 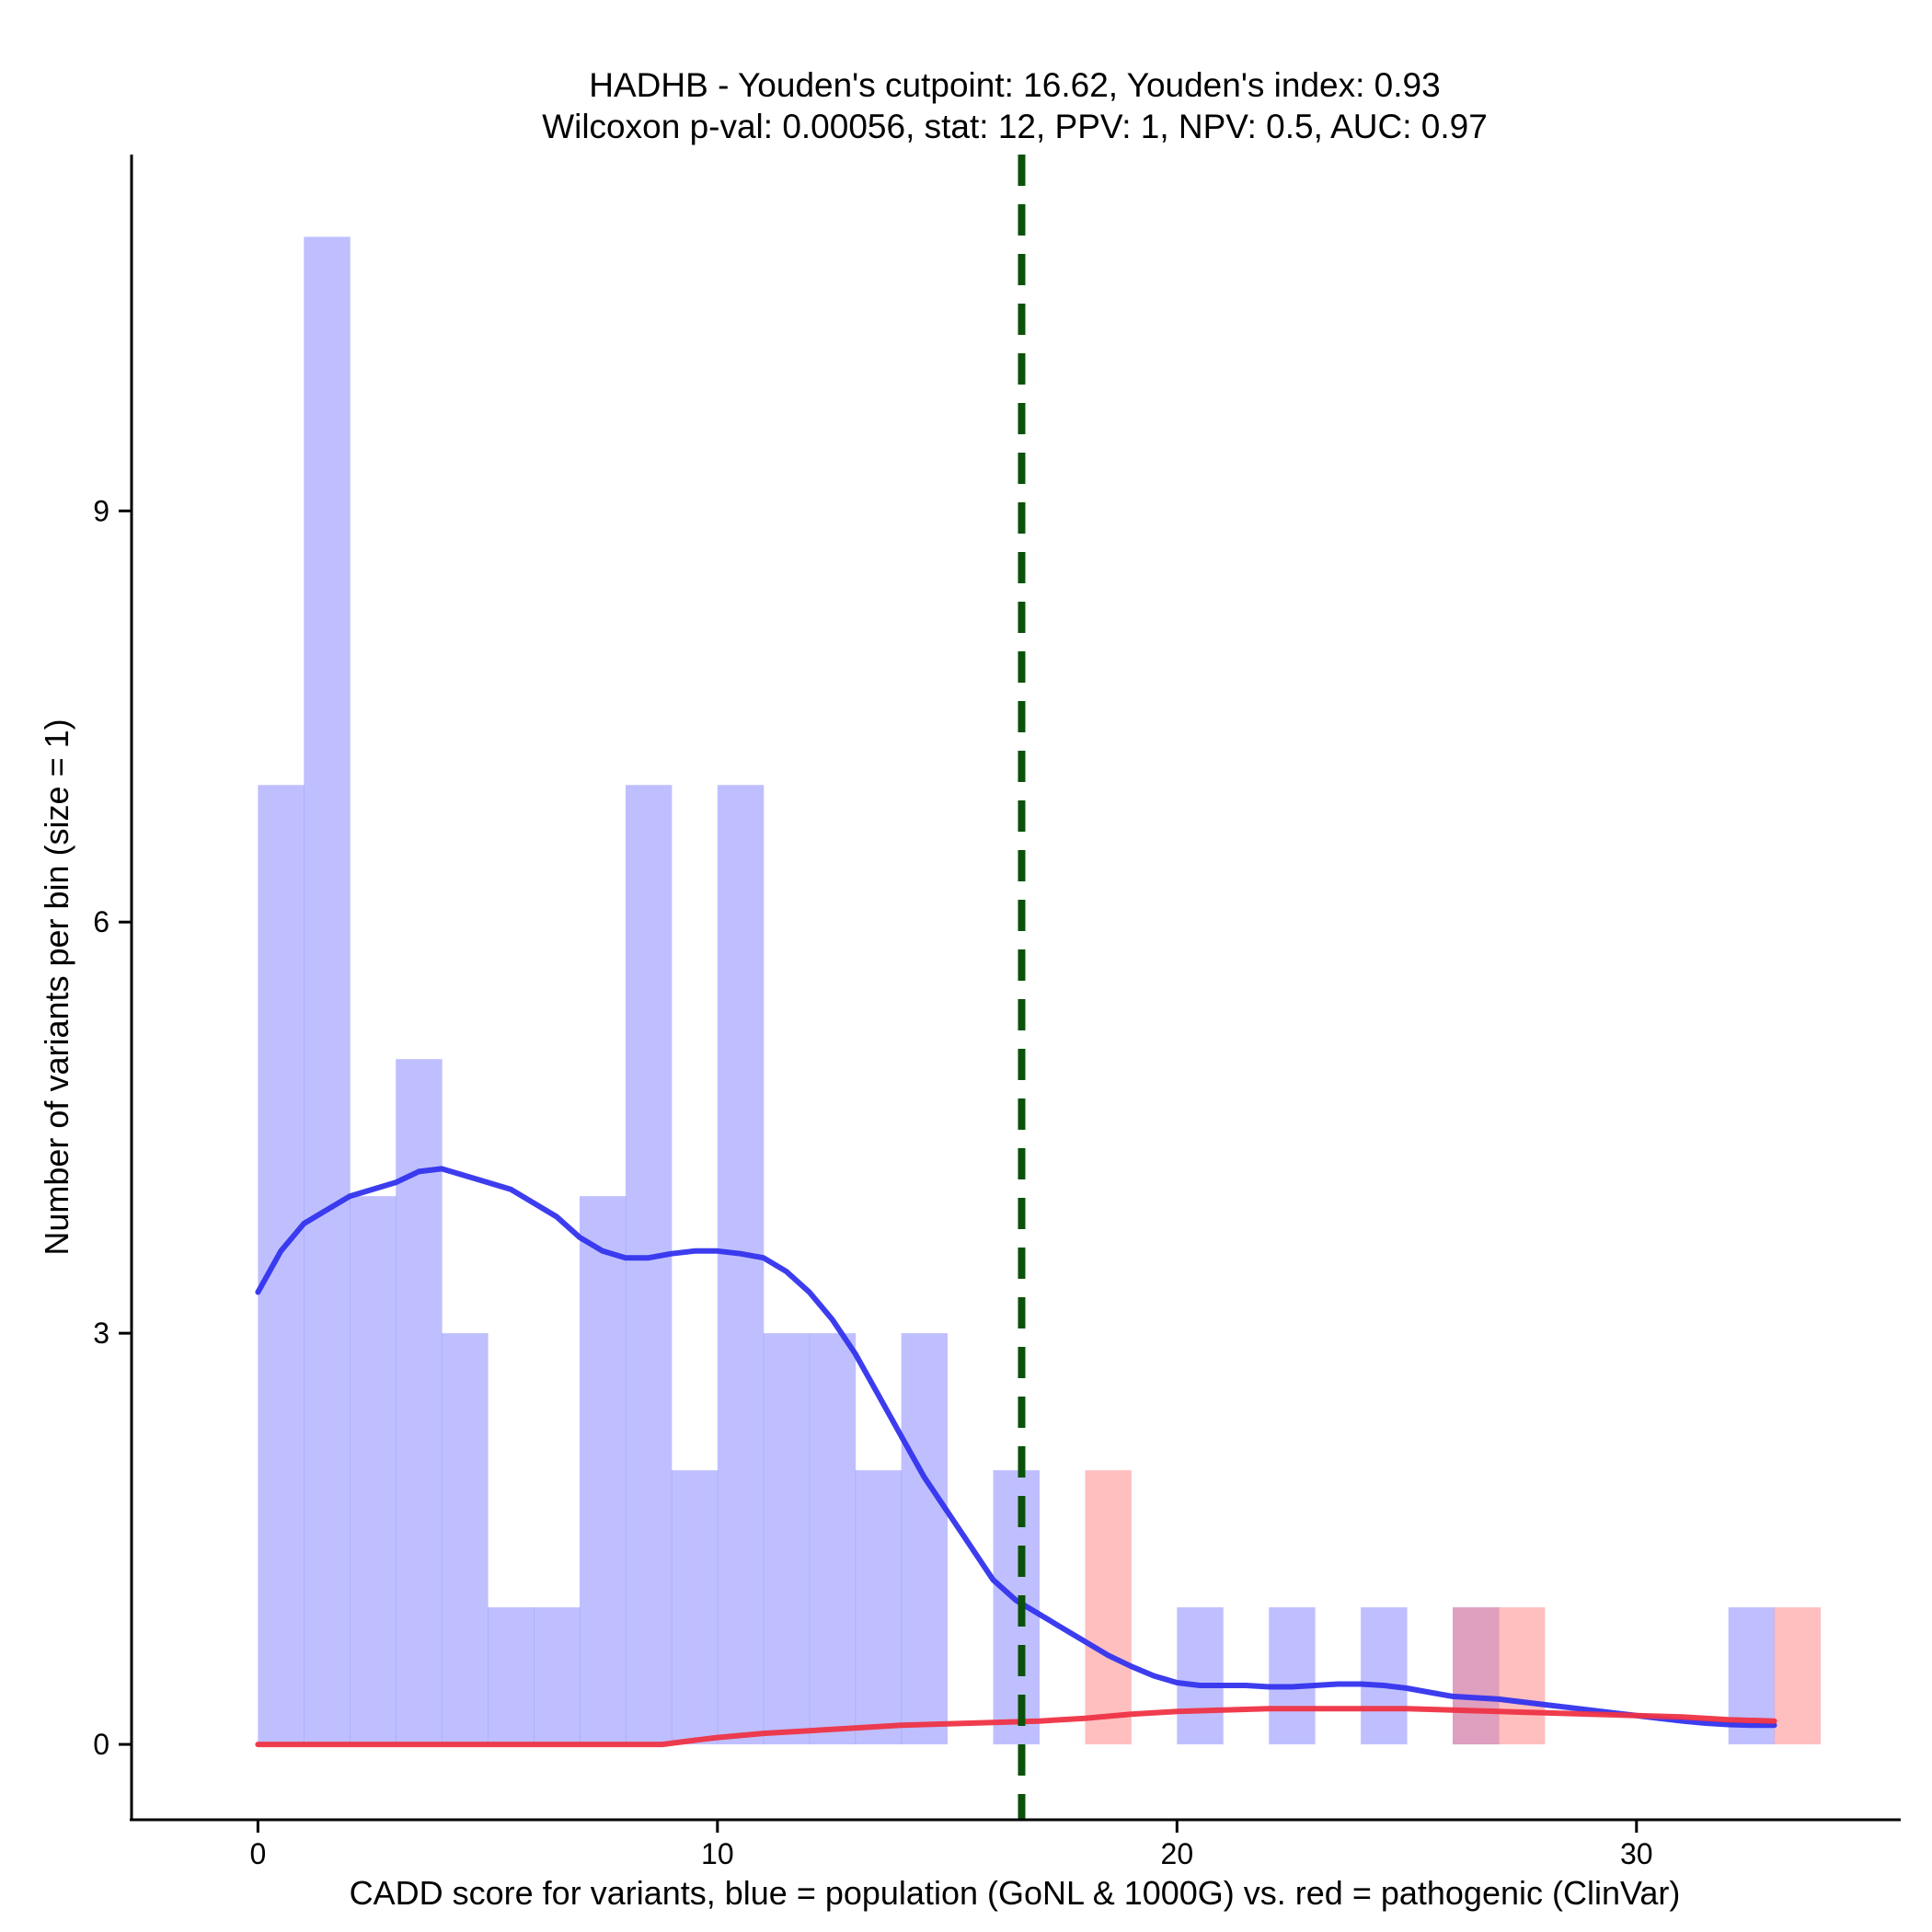 What do you see at coordinates (1177, 1853) in the screenshot?
I see `x-tick-label-20: 20` at bounding box center [1177, 1853].